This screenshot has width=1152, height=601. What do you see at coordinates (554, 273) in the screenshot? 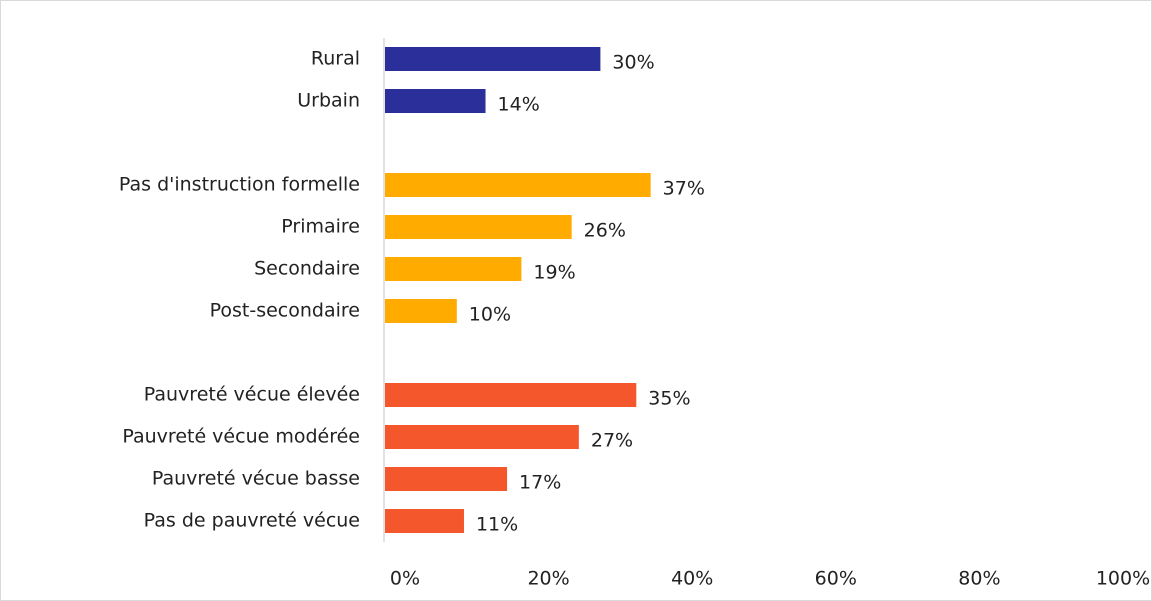
I see `value-label: 19%` at bounding box center [554, 273].